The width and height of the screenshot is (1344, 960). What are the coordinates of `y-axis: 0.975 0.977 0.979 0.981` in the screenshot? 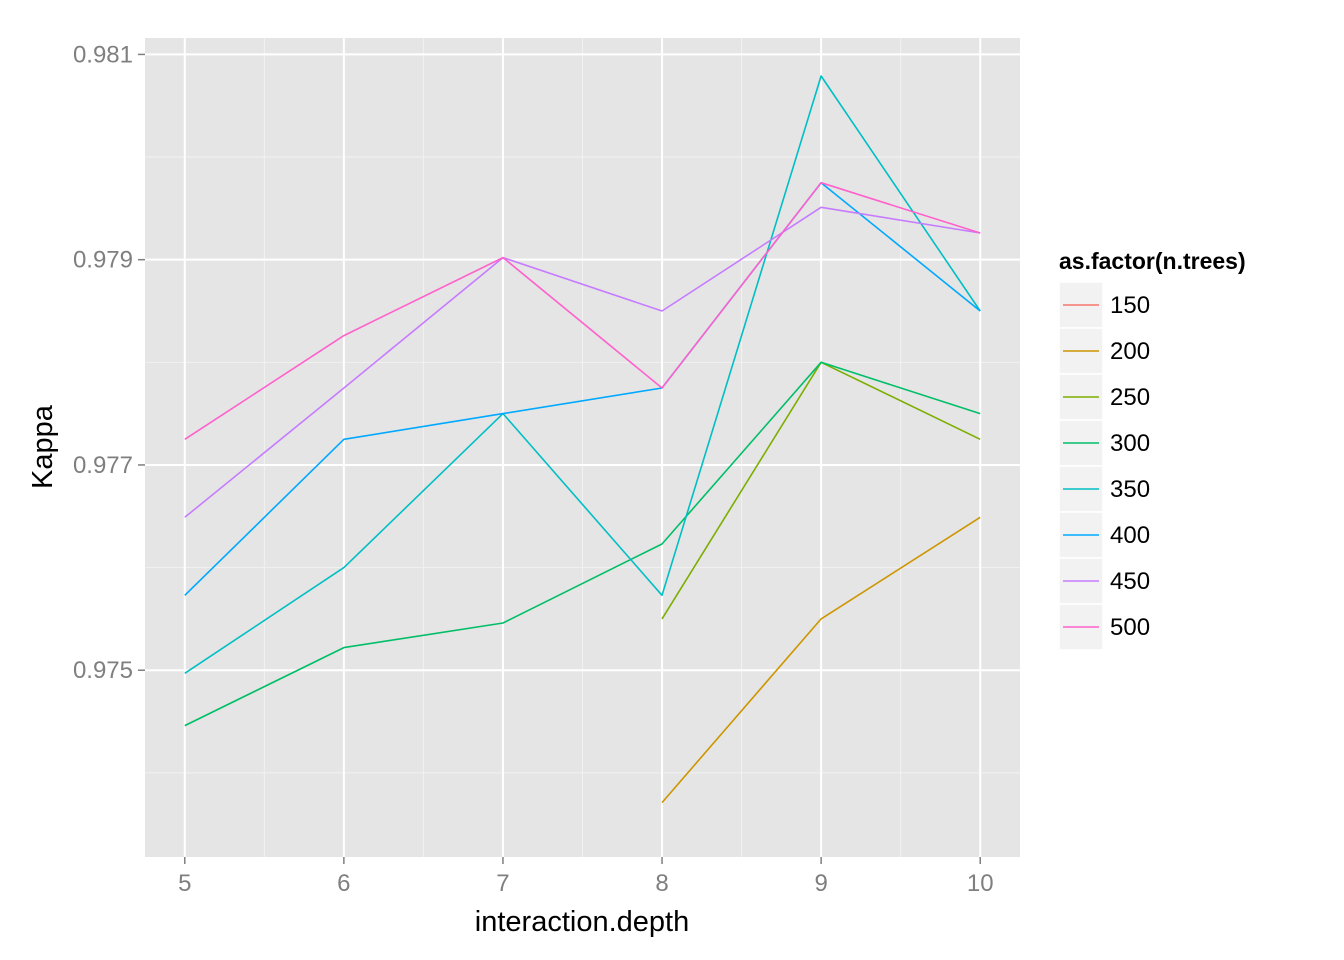 It's located at (109, 362).